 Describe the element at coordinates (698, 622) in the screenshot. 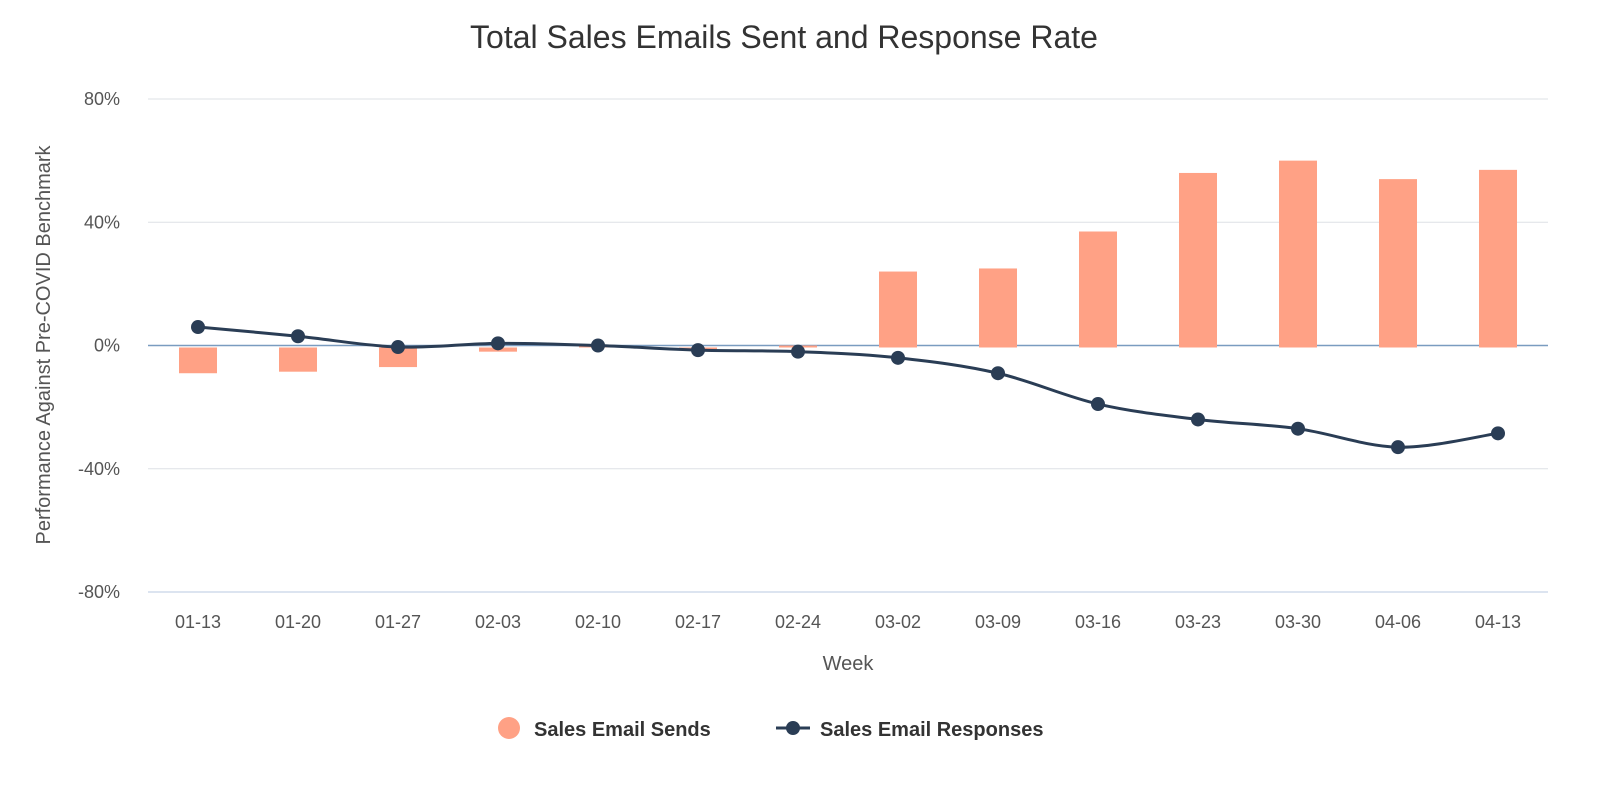

I see `x-tick-label: 02-17` at that location.